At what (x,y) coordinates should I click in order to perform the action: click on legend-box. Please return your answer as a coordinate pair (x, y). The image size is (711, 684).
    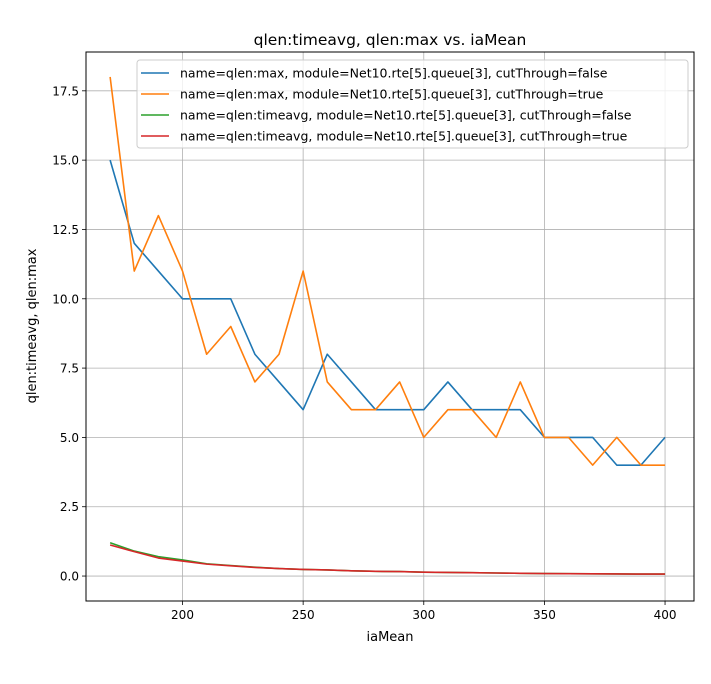
    Looking at the image, I should click on (412, 104).